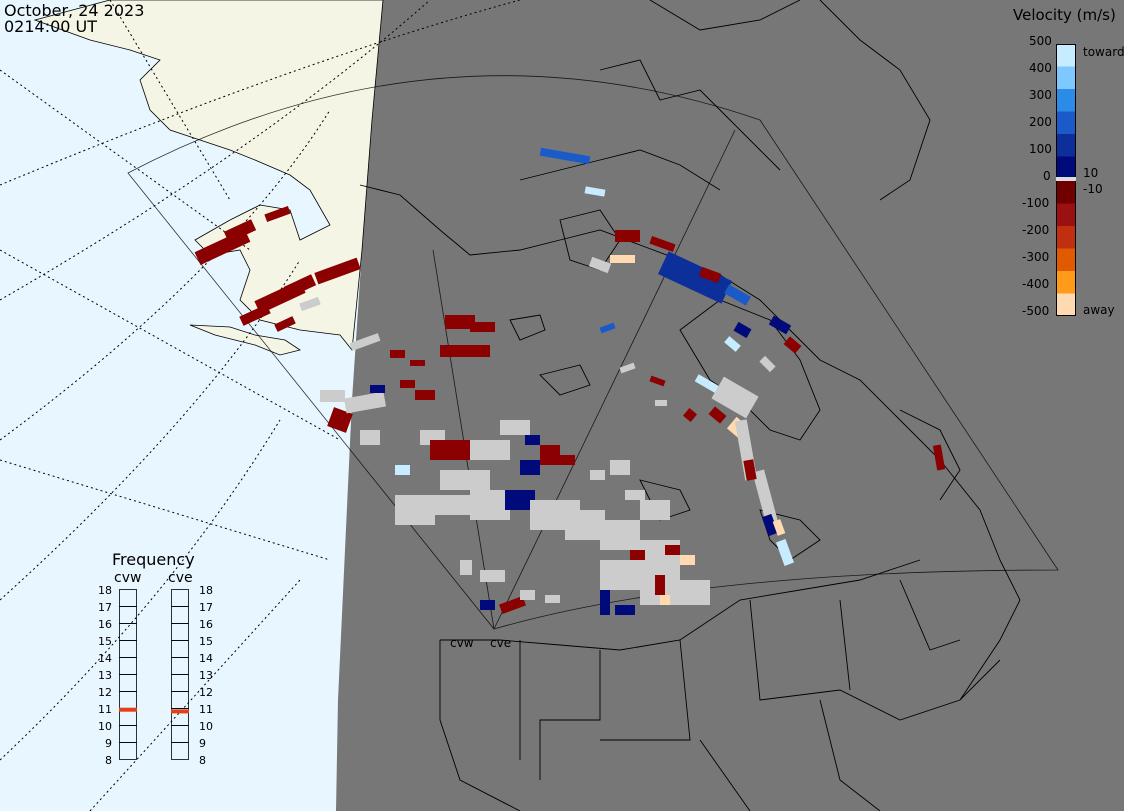  I want to click on colorbar-tick-label: 10, so click(1091, 173).